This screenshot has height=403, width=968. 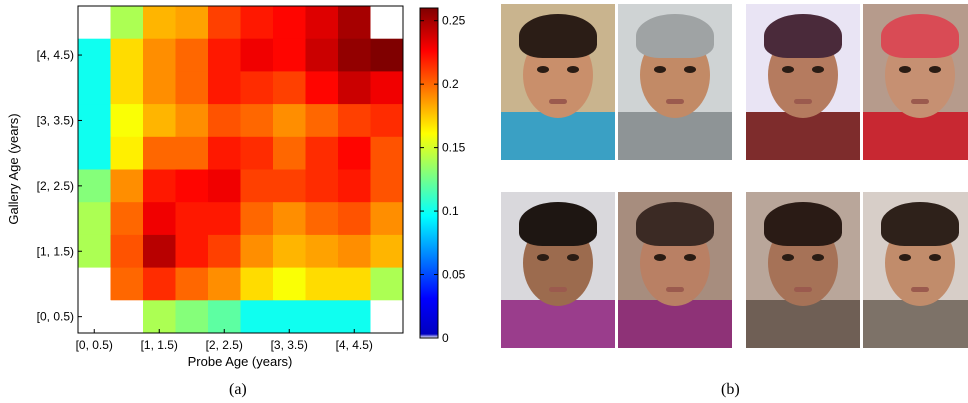 What do you see at coordinates (429, 173) in the screenshot?
I see `colorbar` at bounding box center [429, 173].